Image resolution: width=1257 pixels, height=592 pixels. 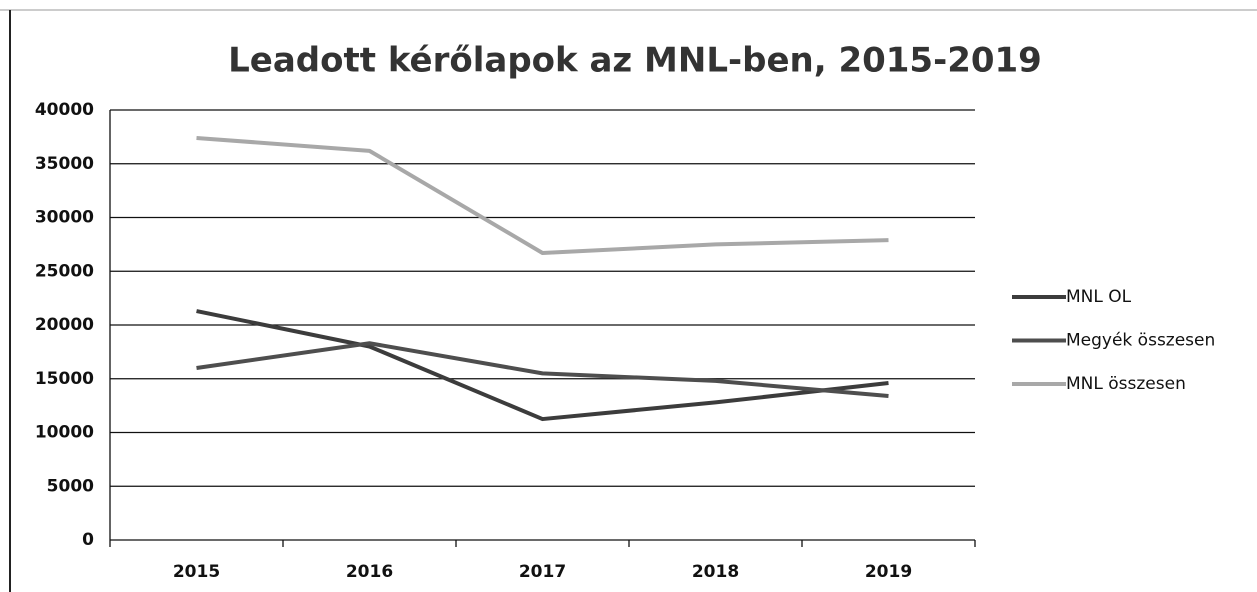 I want to click on legend-label: MNL OL, so click(x=1099, y=297).